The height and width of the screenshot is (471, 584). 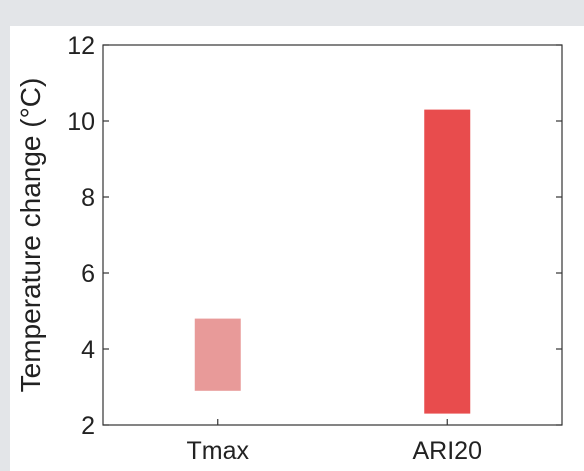 I want to click on x-tick-label: ARI20, so click(x=447, y=451).